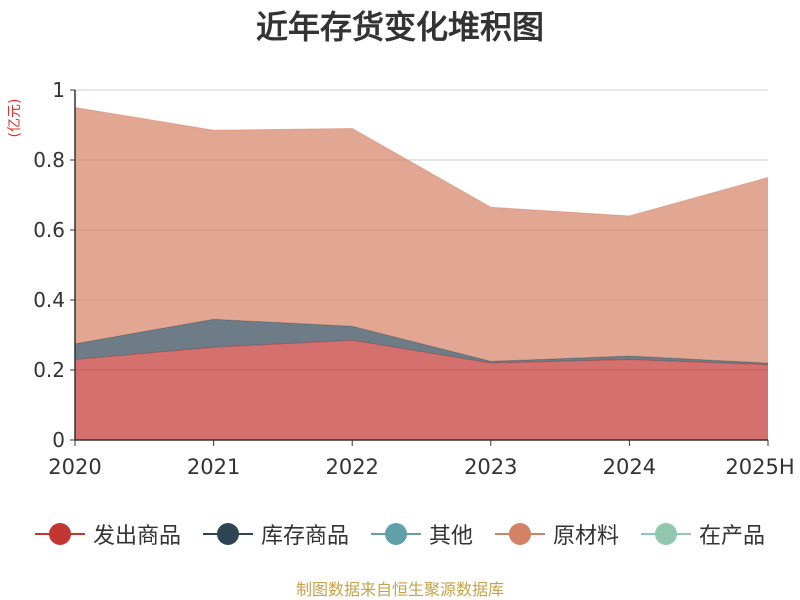 The image size is (800, 600). What do you see at coordinates (136, 536) in the screenshot?
I see `legend-label: 发出商品` at bounding box center [136, 536].